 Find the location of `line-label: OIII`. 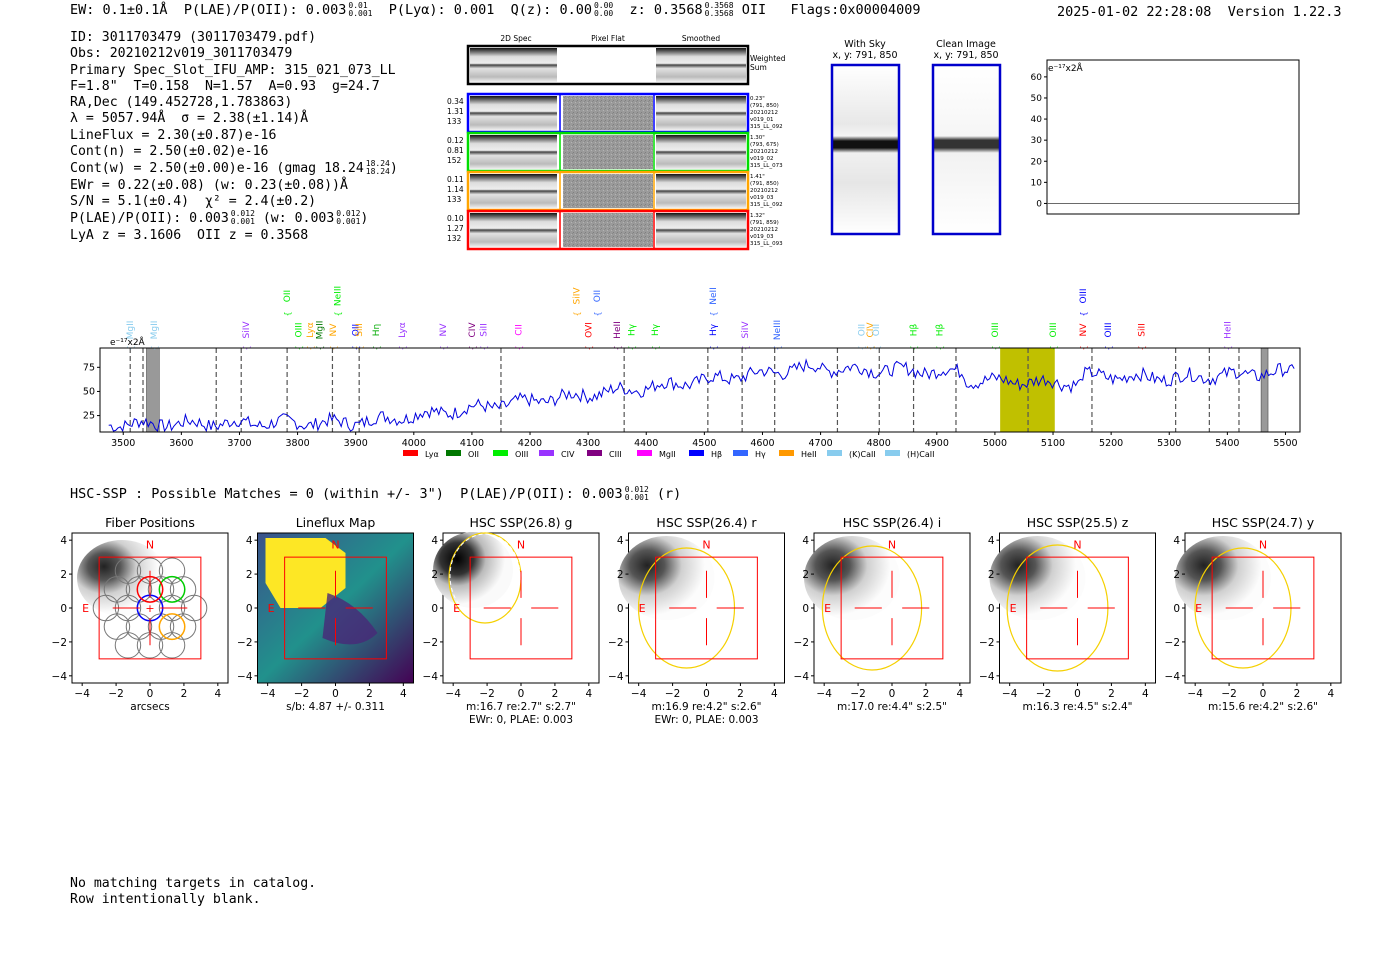

line-label: OIII is located at coordinates (1084, 295).